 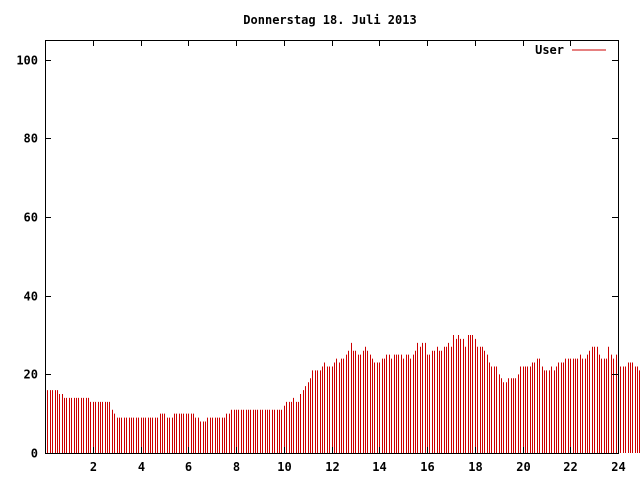 I want to click on x-tick-label: 10, so click(x=284, y=467).